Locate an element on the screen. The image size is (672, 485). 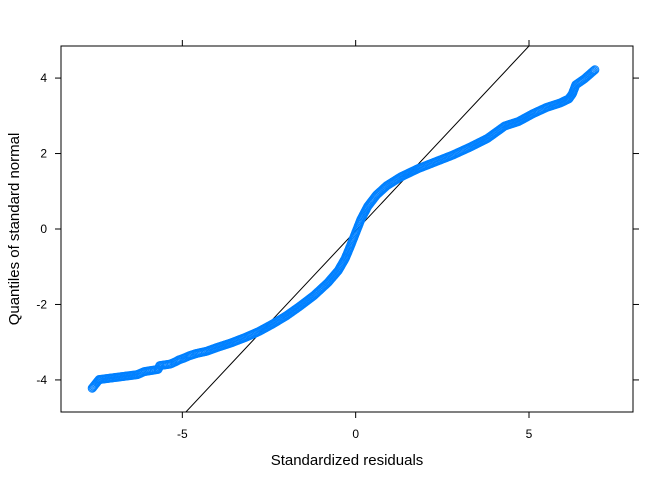
y-tick-label: -4 is located at coordinates (41, 380).